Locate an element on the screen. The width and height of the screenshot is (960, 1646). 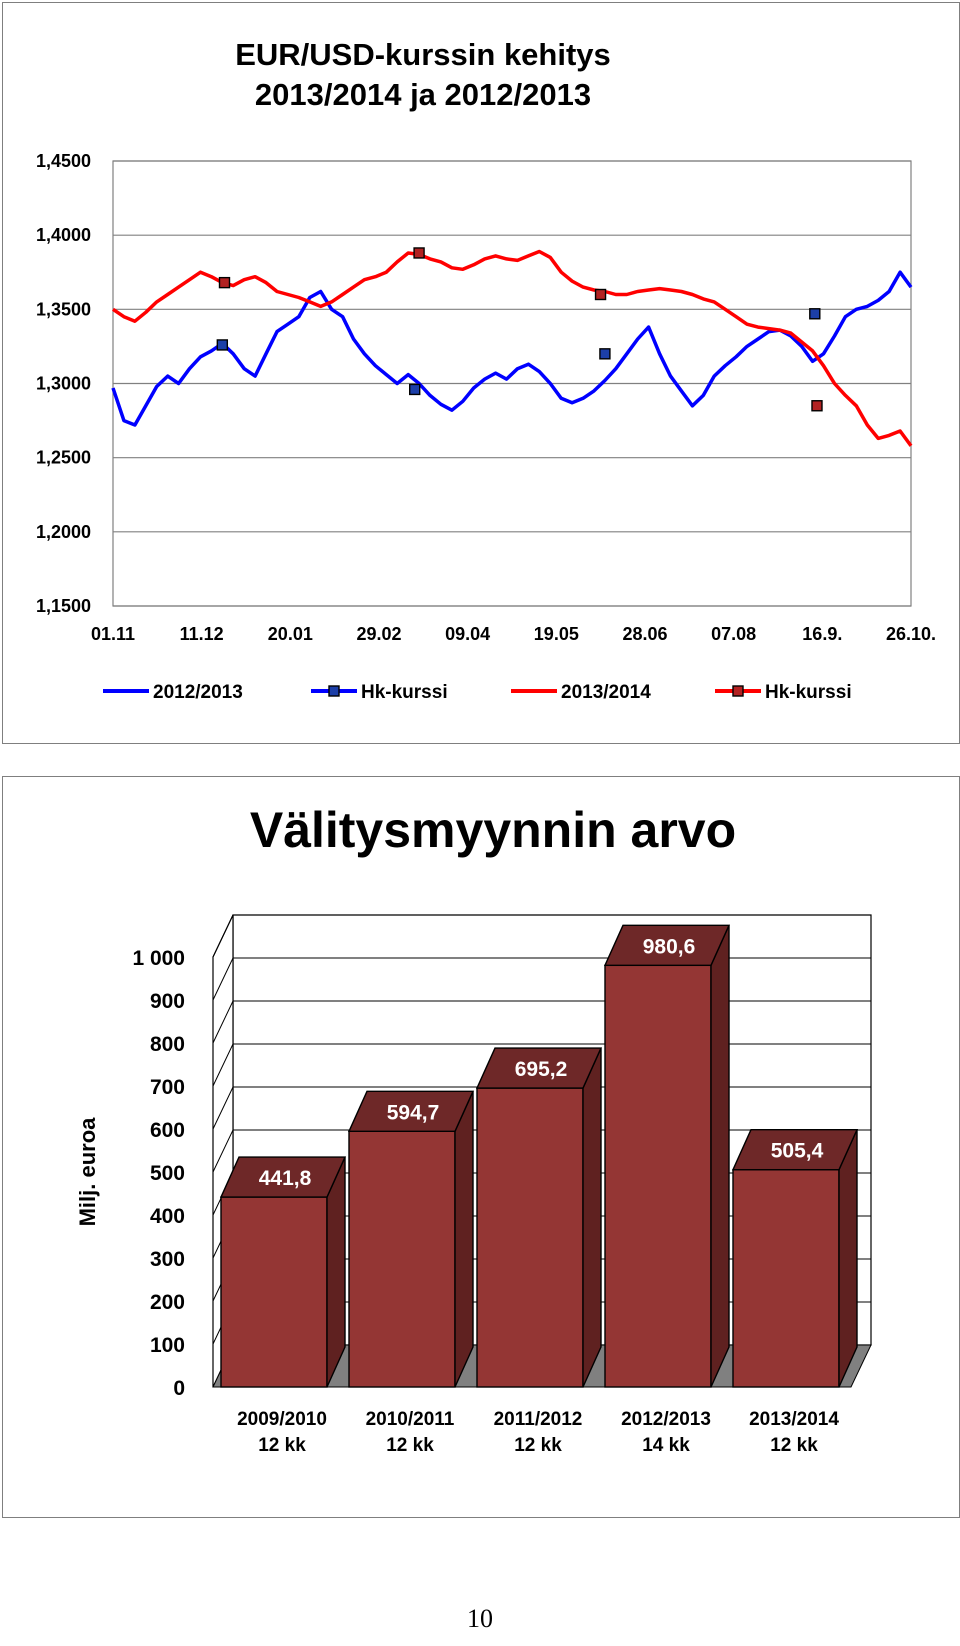
data-label: 980,6 is located at coordinates (669, 946).